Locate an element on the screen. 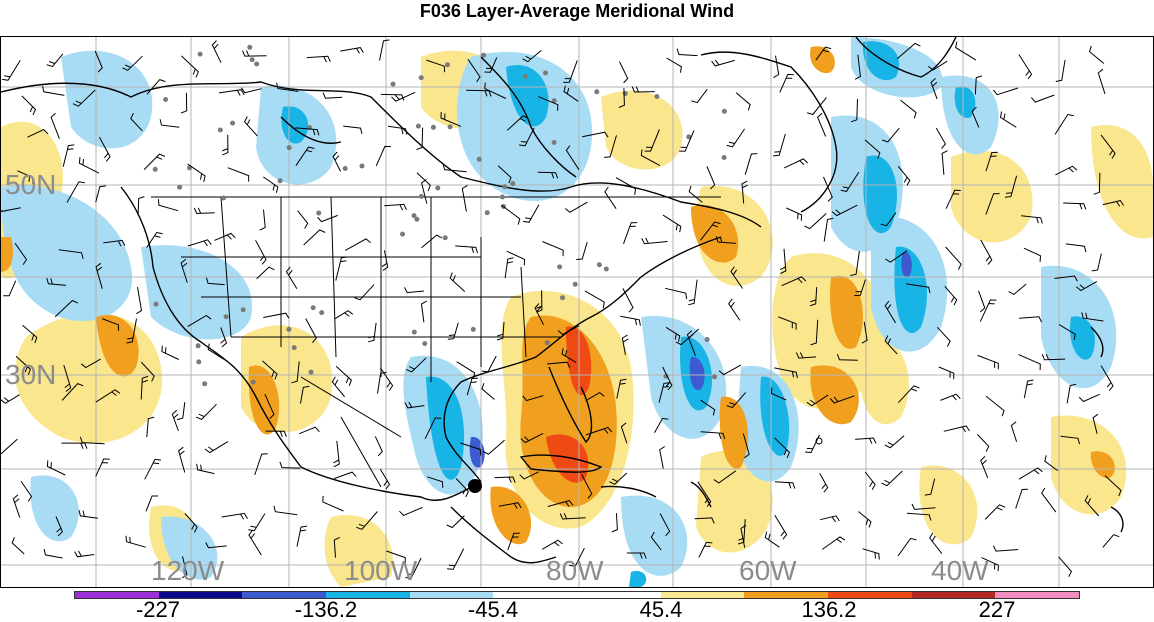  colorbar-label: -45.4 is located at coordinates (493, 609).